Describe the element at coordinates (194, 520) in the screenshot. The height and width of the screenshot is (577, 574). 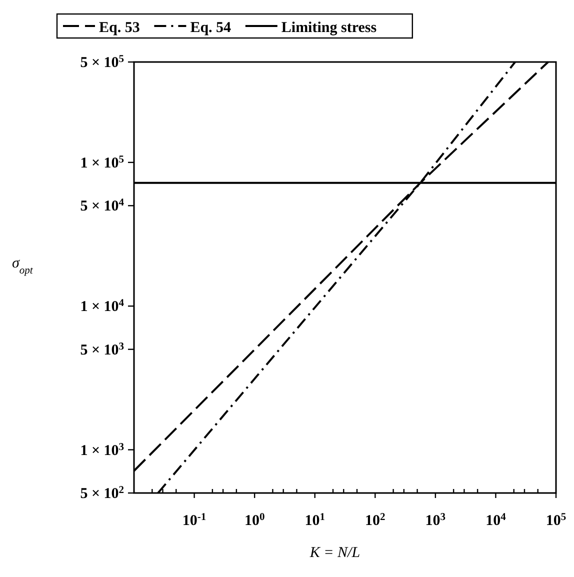
I see `x-tick-label: 10$^{-1}$` at that location.